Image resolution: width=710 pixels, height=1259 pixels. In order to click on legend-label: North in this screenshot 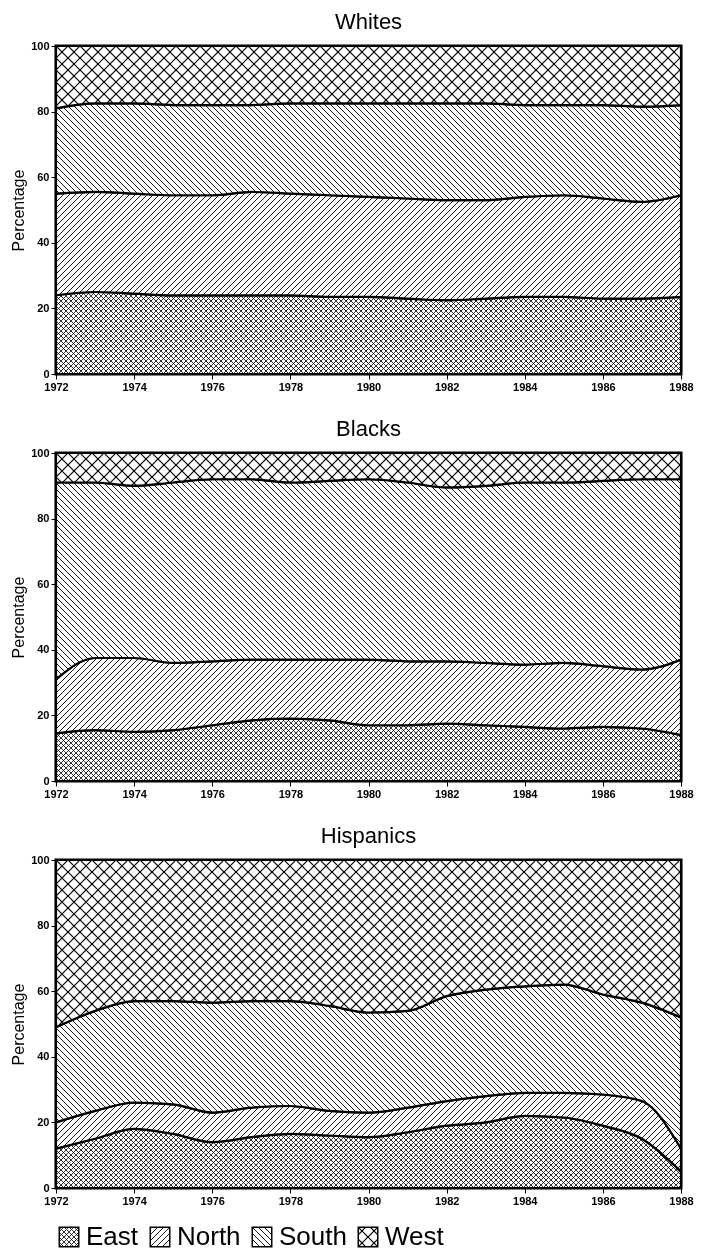, I will do `click(209, 1236)`.